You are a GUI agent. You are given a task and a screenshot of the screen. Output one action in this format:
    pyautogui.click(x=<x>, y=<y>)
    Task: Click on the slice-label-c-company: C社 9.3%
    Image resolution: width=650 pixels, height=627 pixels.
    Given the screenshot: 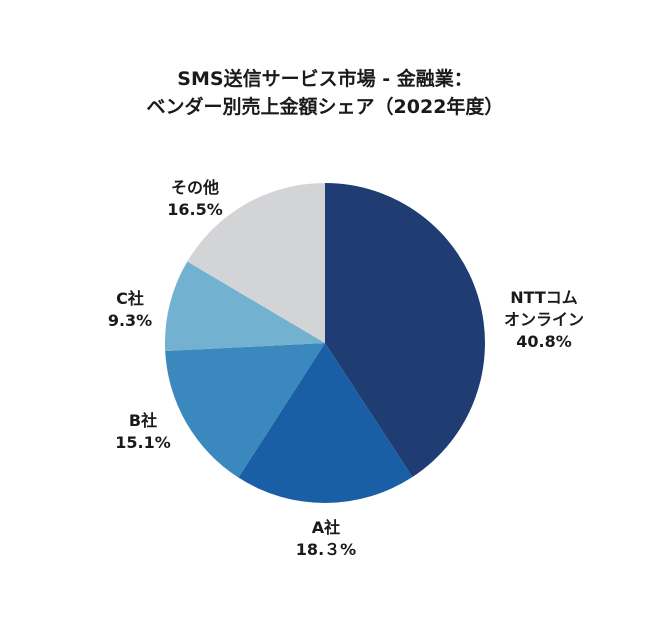 What is the action you would take?
    pyautogui.click(x=130, y=310)
    